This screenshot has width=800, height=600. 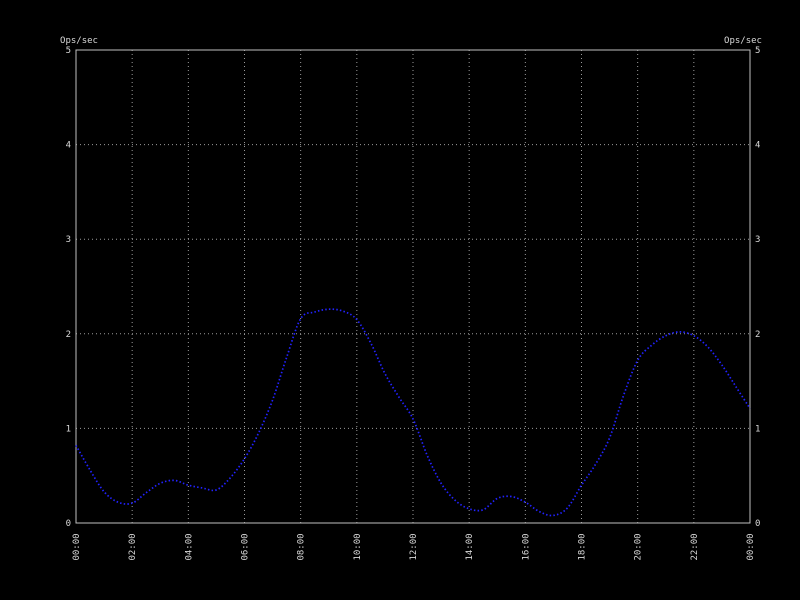 I want to click on x-tick-label: 16:00, so click(x=526, y=546).